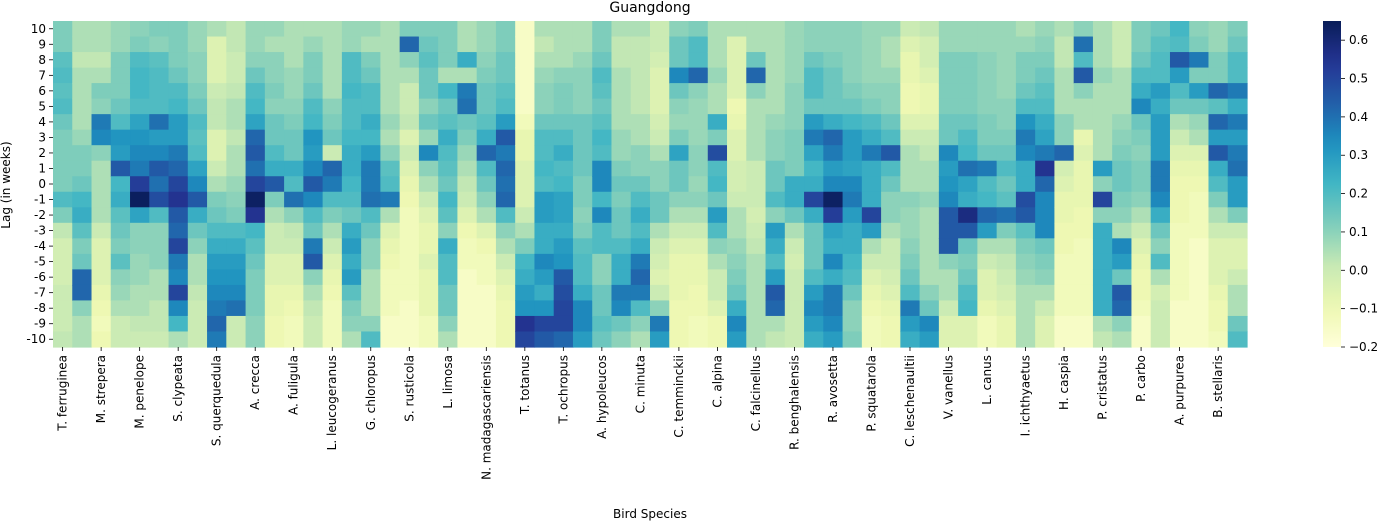  I want to click on colorbar-tick-label: −0.1, so click(1363, 309).